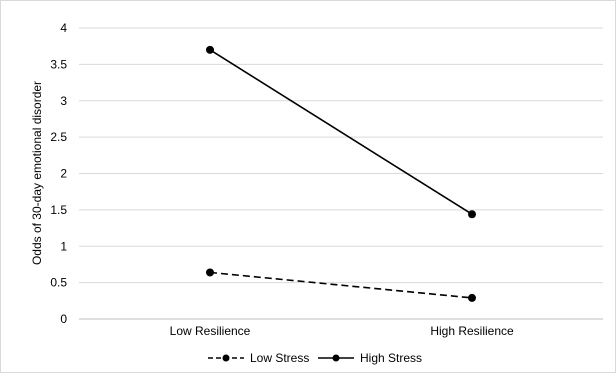  Describe the element at coordinates (472, 331) in the screenshot. I see `x-tick-label: High Resilience` at that location.